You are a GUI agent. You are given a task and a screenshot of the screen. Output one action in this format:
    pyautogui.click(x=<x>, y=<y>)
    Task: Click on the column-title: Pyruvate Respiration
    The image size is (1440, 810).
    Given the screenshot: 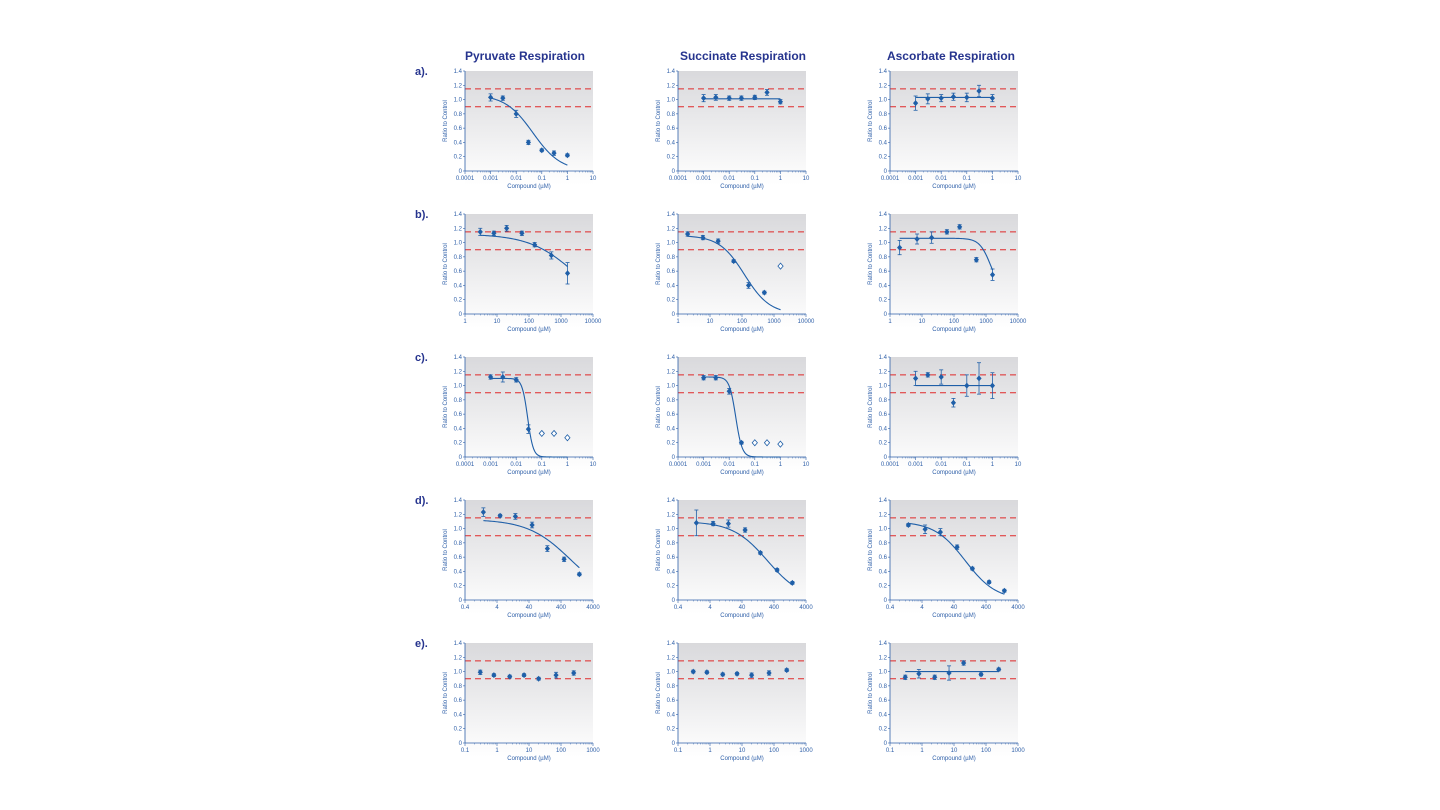 What is the action you would take?
    pyautogui.click(x=525, y=56)
    